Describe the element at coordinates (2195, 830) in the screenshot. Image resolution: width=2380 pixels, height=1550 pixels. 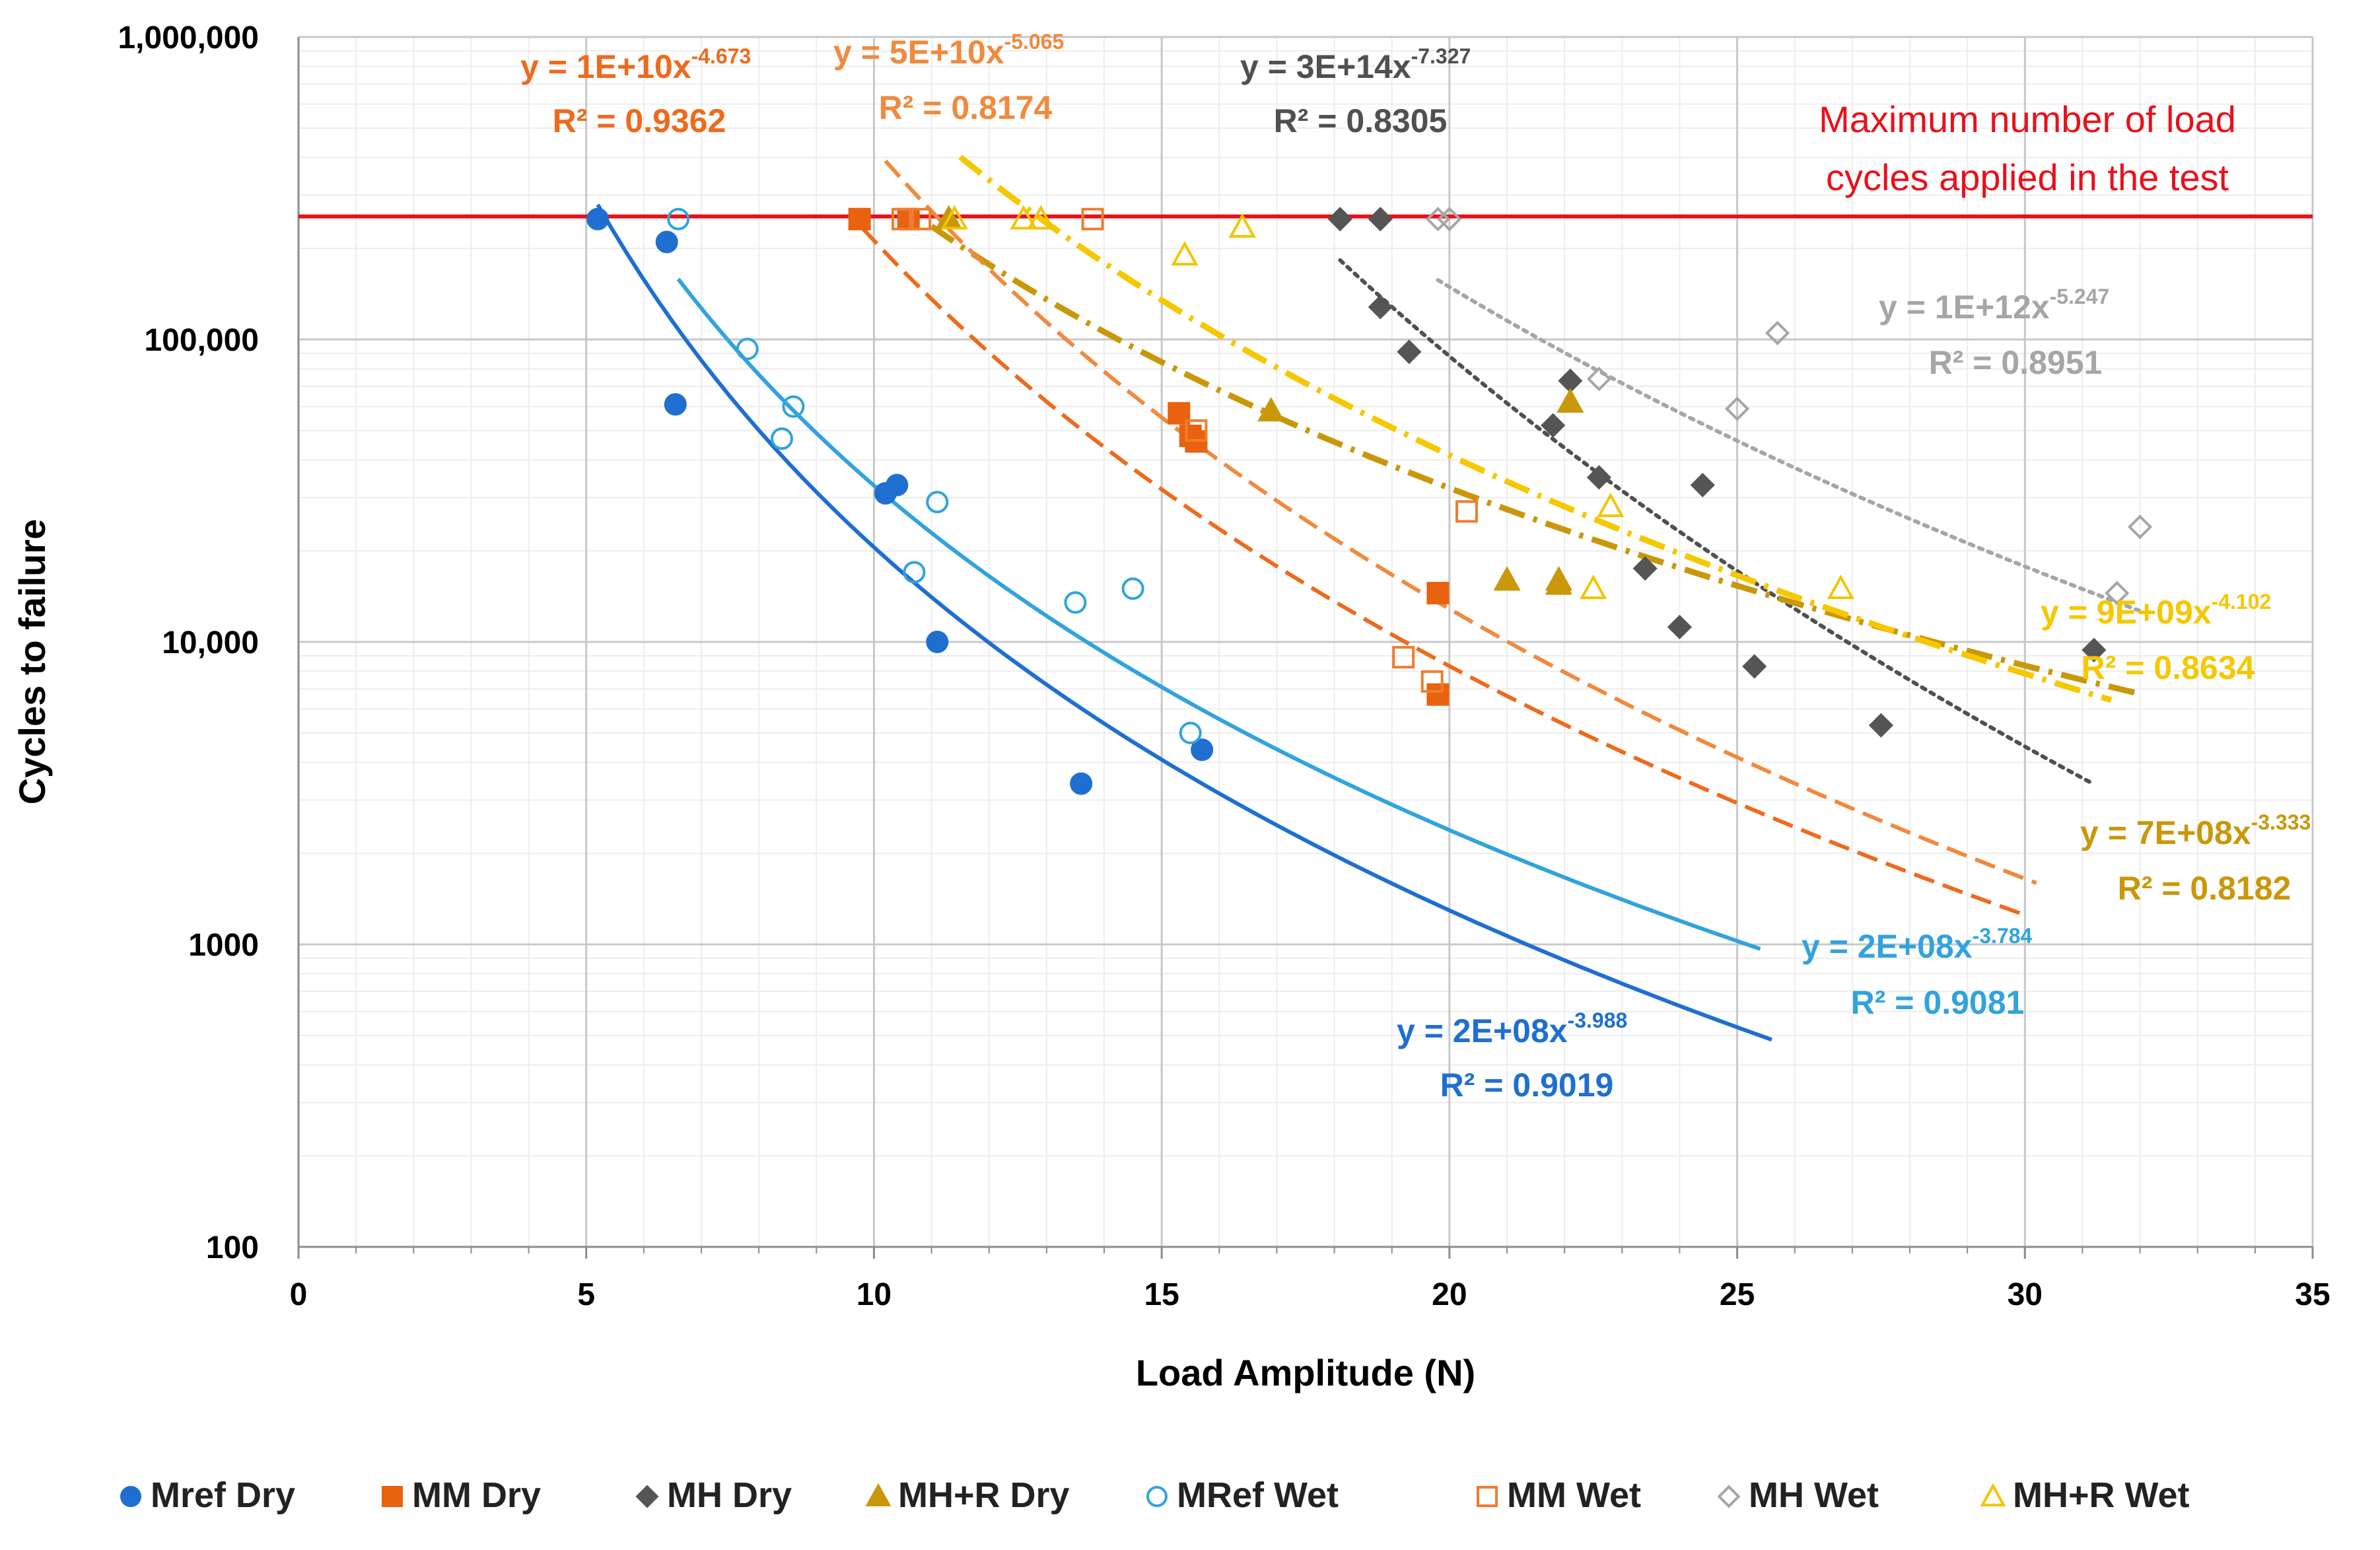
I see `trend-equation-3: y = 7E+08x-3.333` at that location.